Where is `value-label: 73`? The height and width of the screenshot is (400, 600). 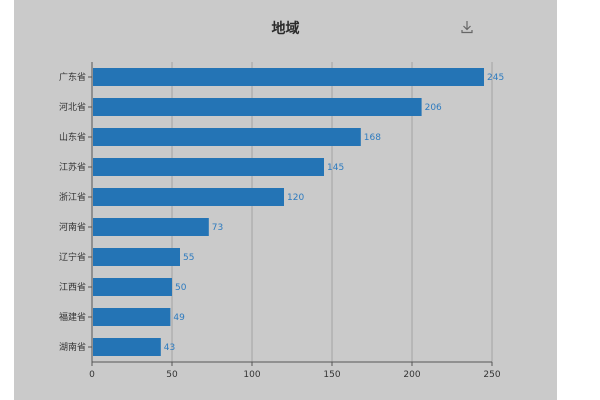 value-label: 73 is located at coordinates (217, 228).